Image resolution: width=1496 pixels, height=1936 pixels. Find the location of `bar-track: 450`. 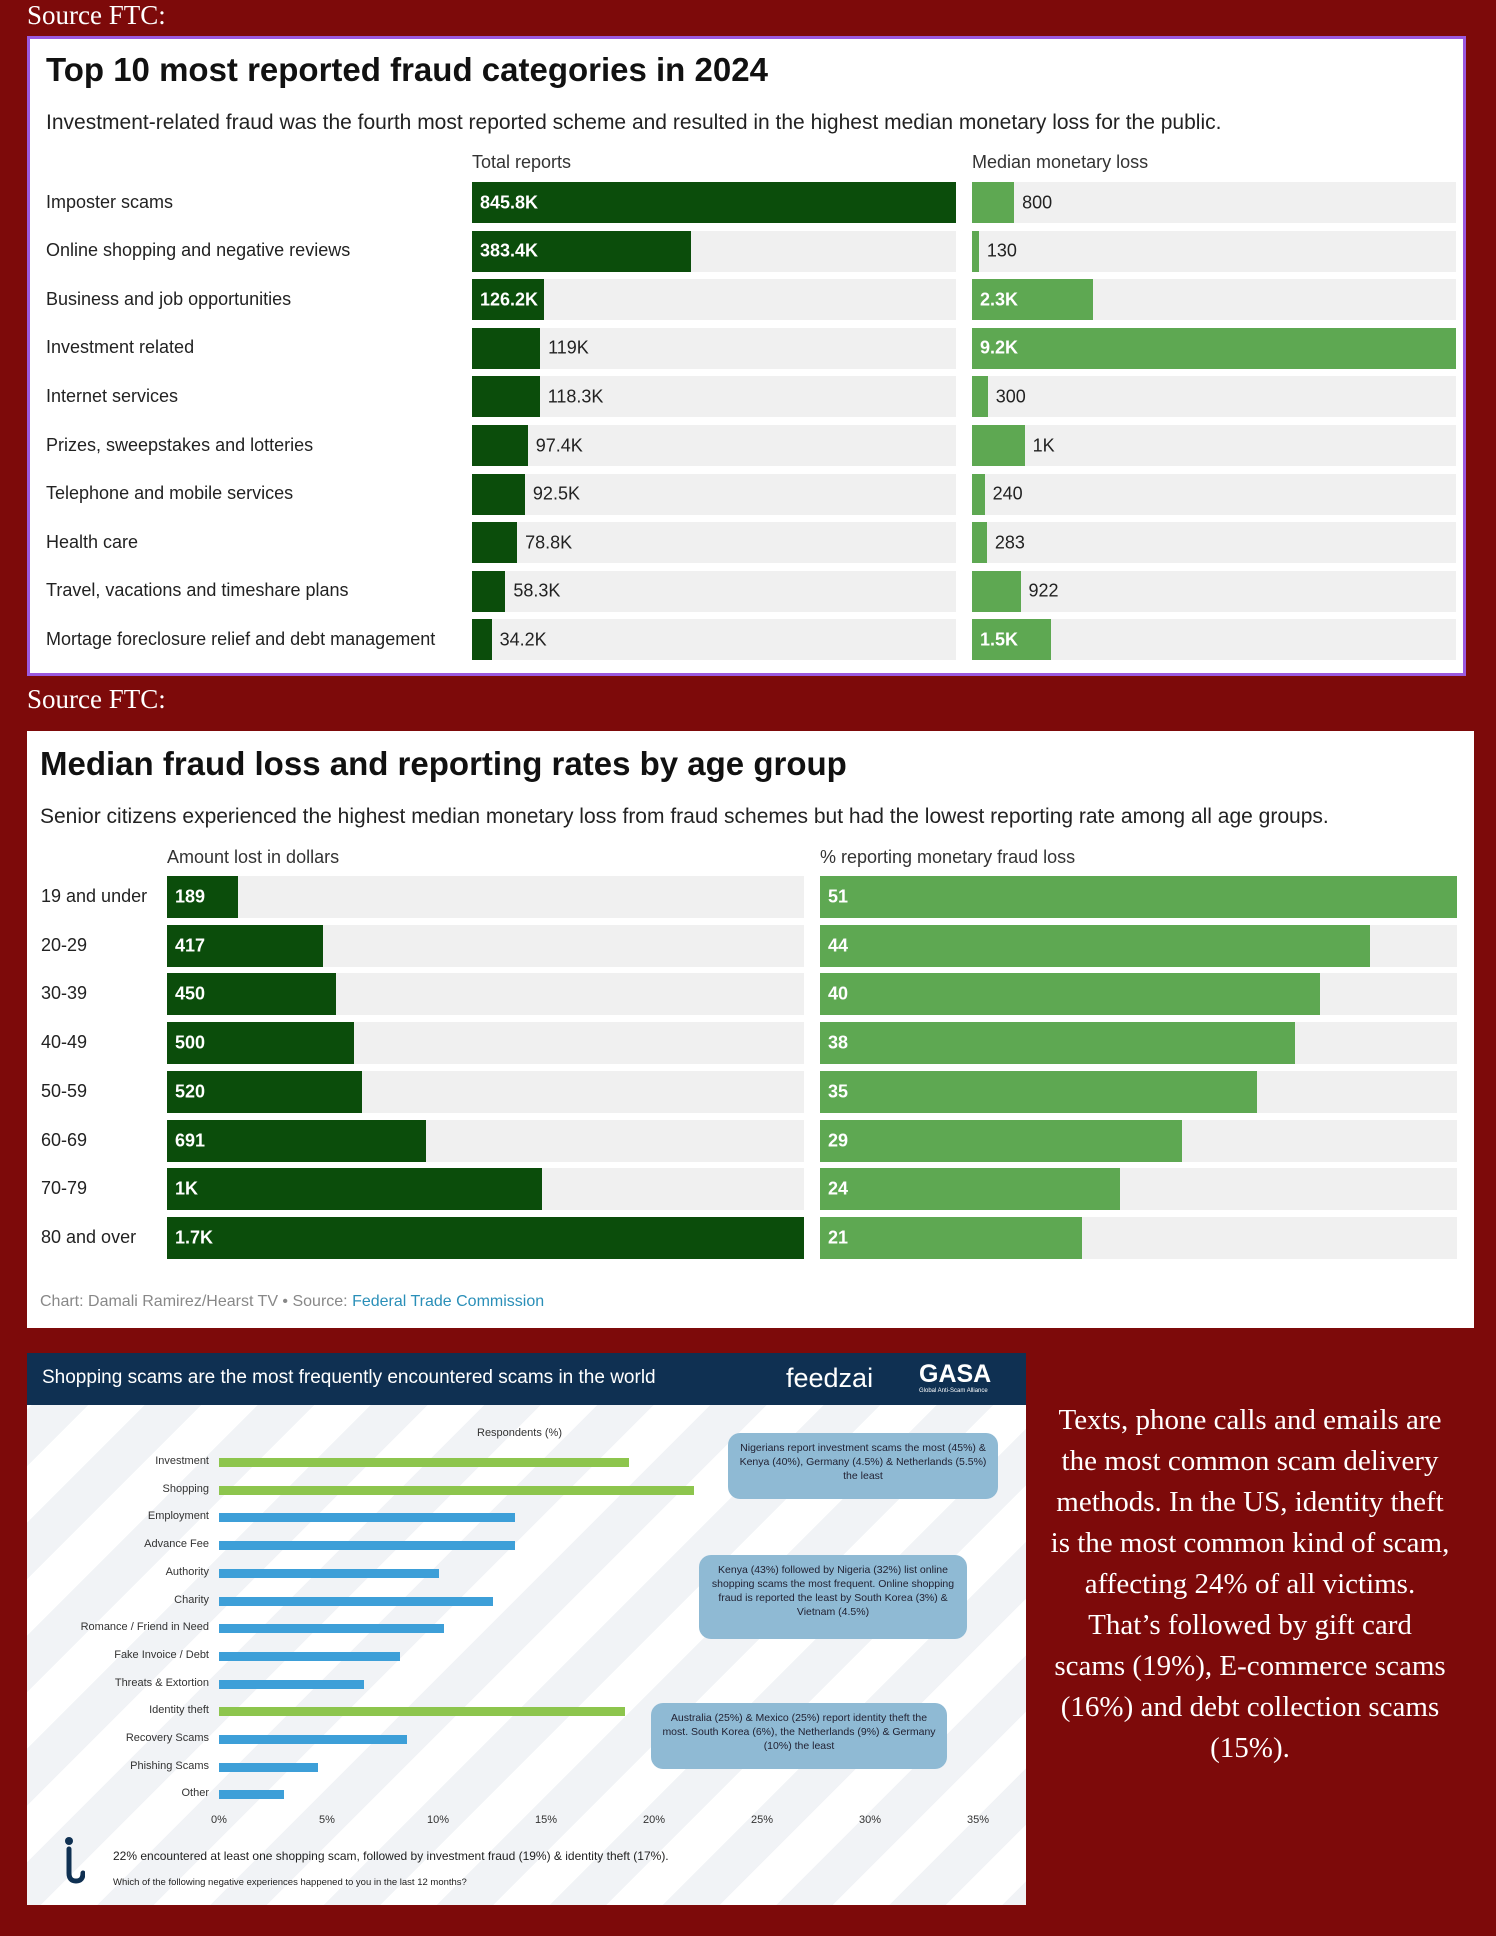

bar-track: 450 is located at coordinates (485, 994).